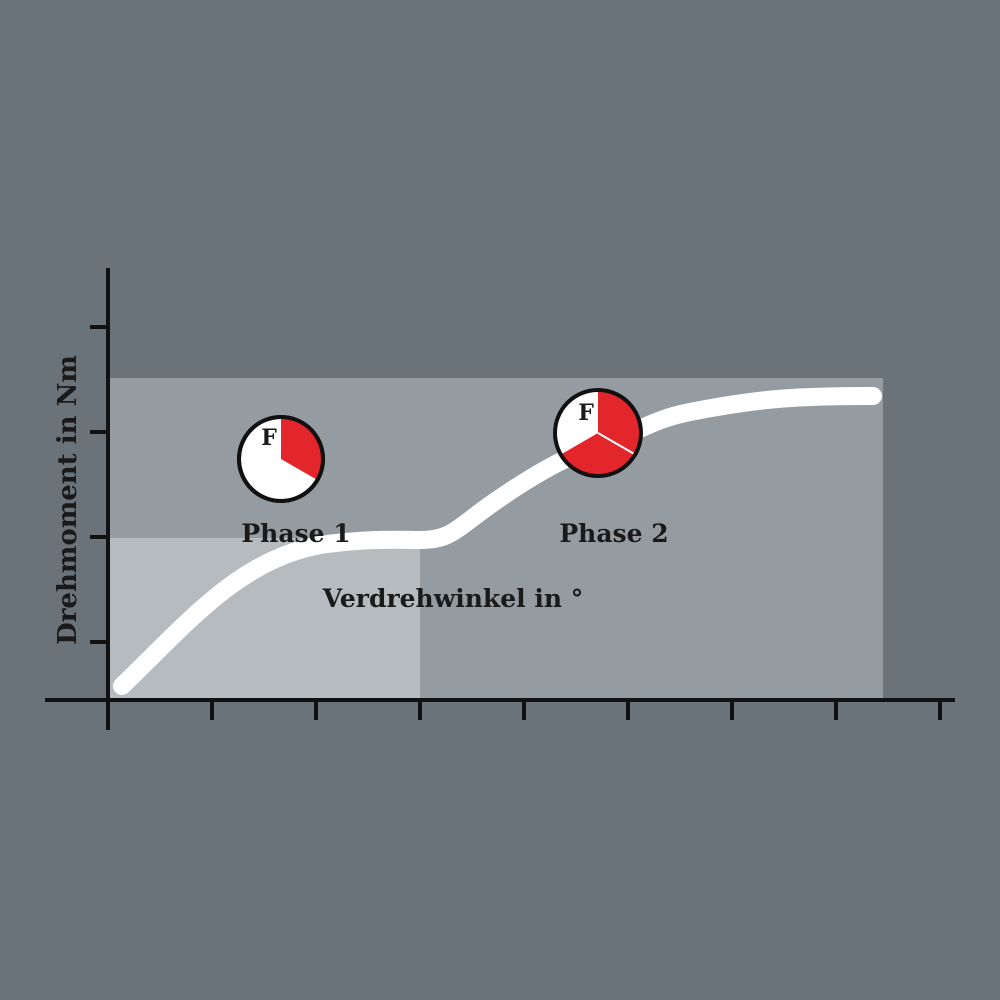 This screenshot has height=1000, width=1000. What do you see at coordinates (586, 413) in the screenshot?
I see `phase-2-icon-letter: F` at bounding box center [586, 413].